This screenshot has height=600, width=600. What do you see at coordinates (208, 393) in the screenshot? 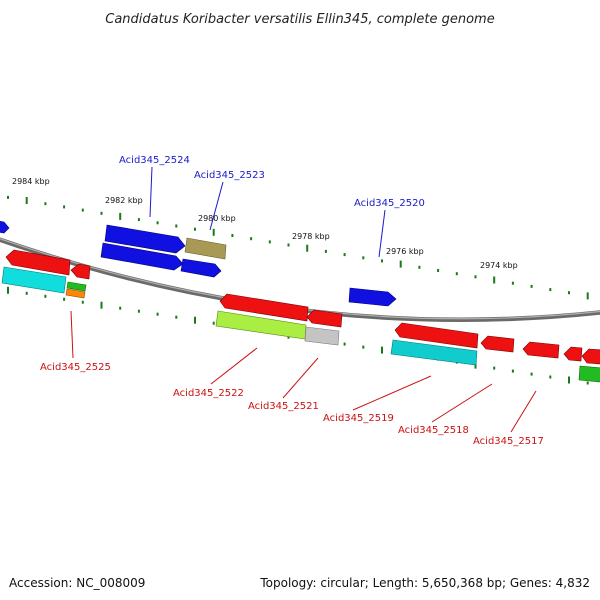
I see `label-acid345-2522: Acid345_2522` at bounding box center [208, 393].